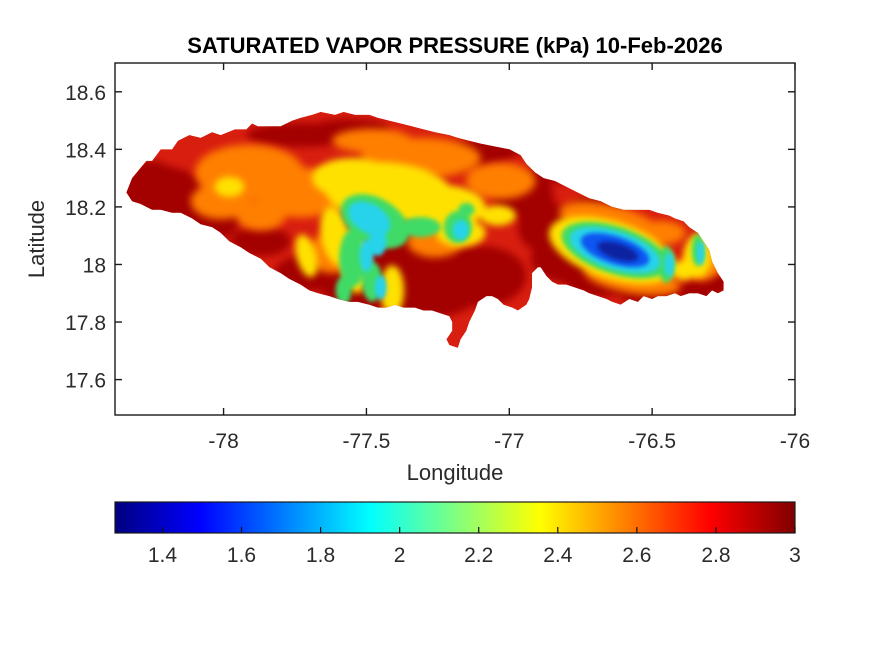 The image size is (875, 656). Describe the element at coordinates (85, 323) in the screenshot. I see `y-tick-label: 17.8` at that location.